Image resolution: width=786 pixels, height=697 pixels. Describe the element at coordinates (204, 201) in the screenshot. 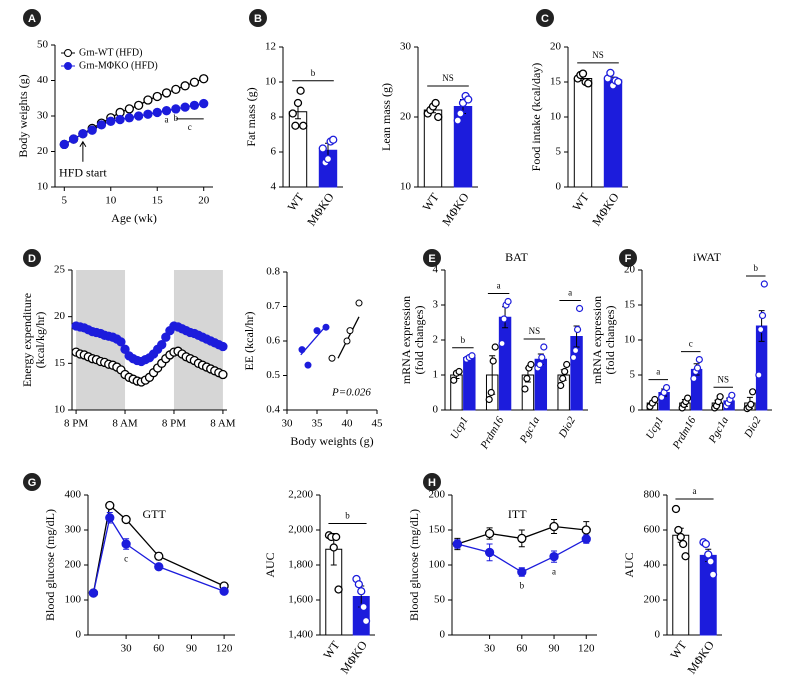

I see `x-tick-label: 20` at that location.